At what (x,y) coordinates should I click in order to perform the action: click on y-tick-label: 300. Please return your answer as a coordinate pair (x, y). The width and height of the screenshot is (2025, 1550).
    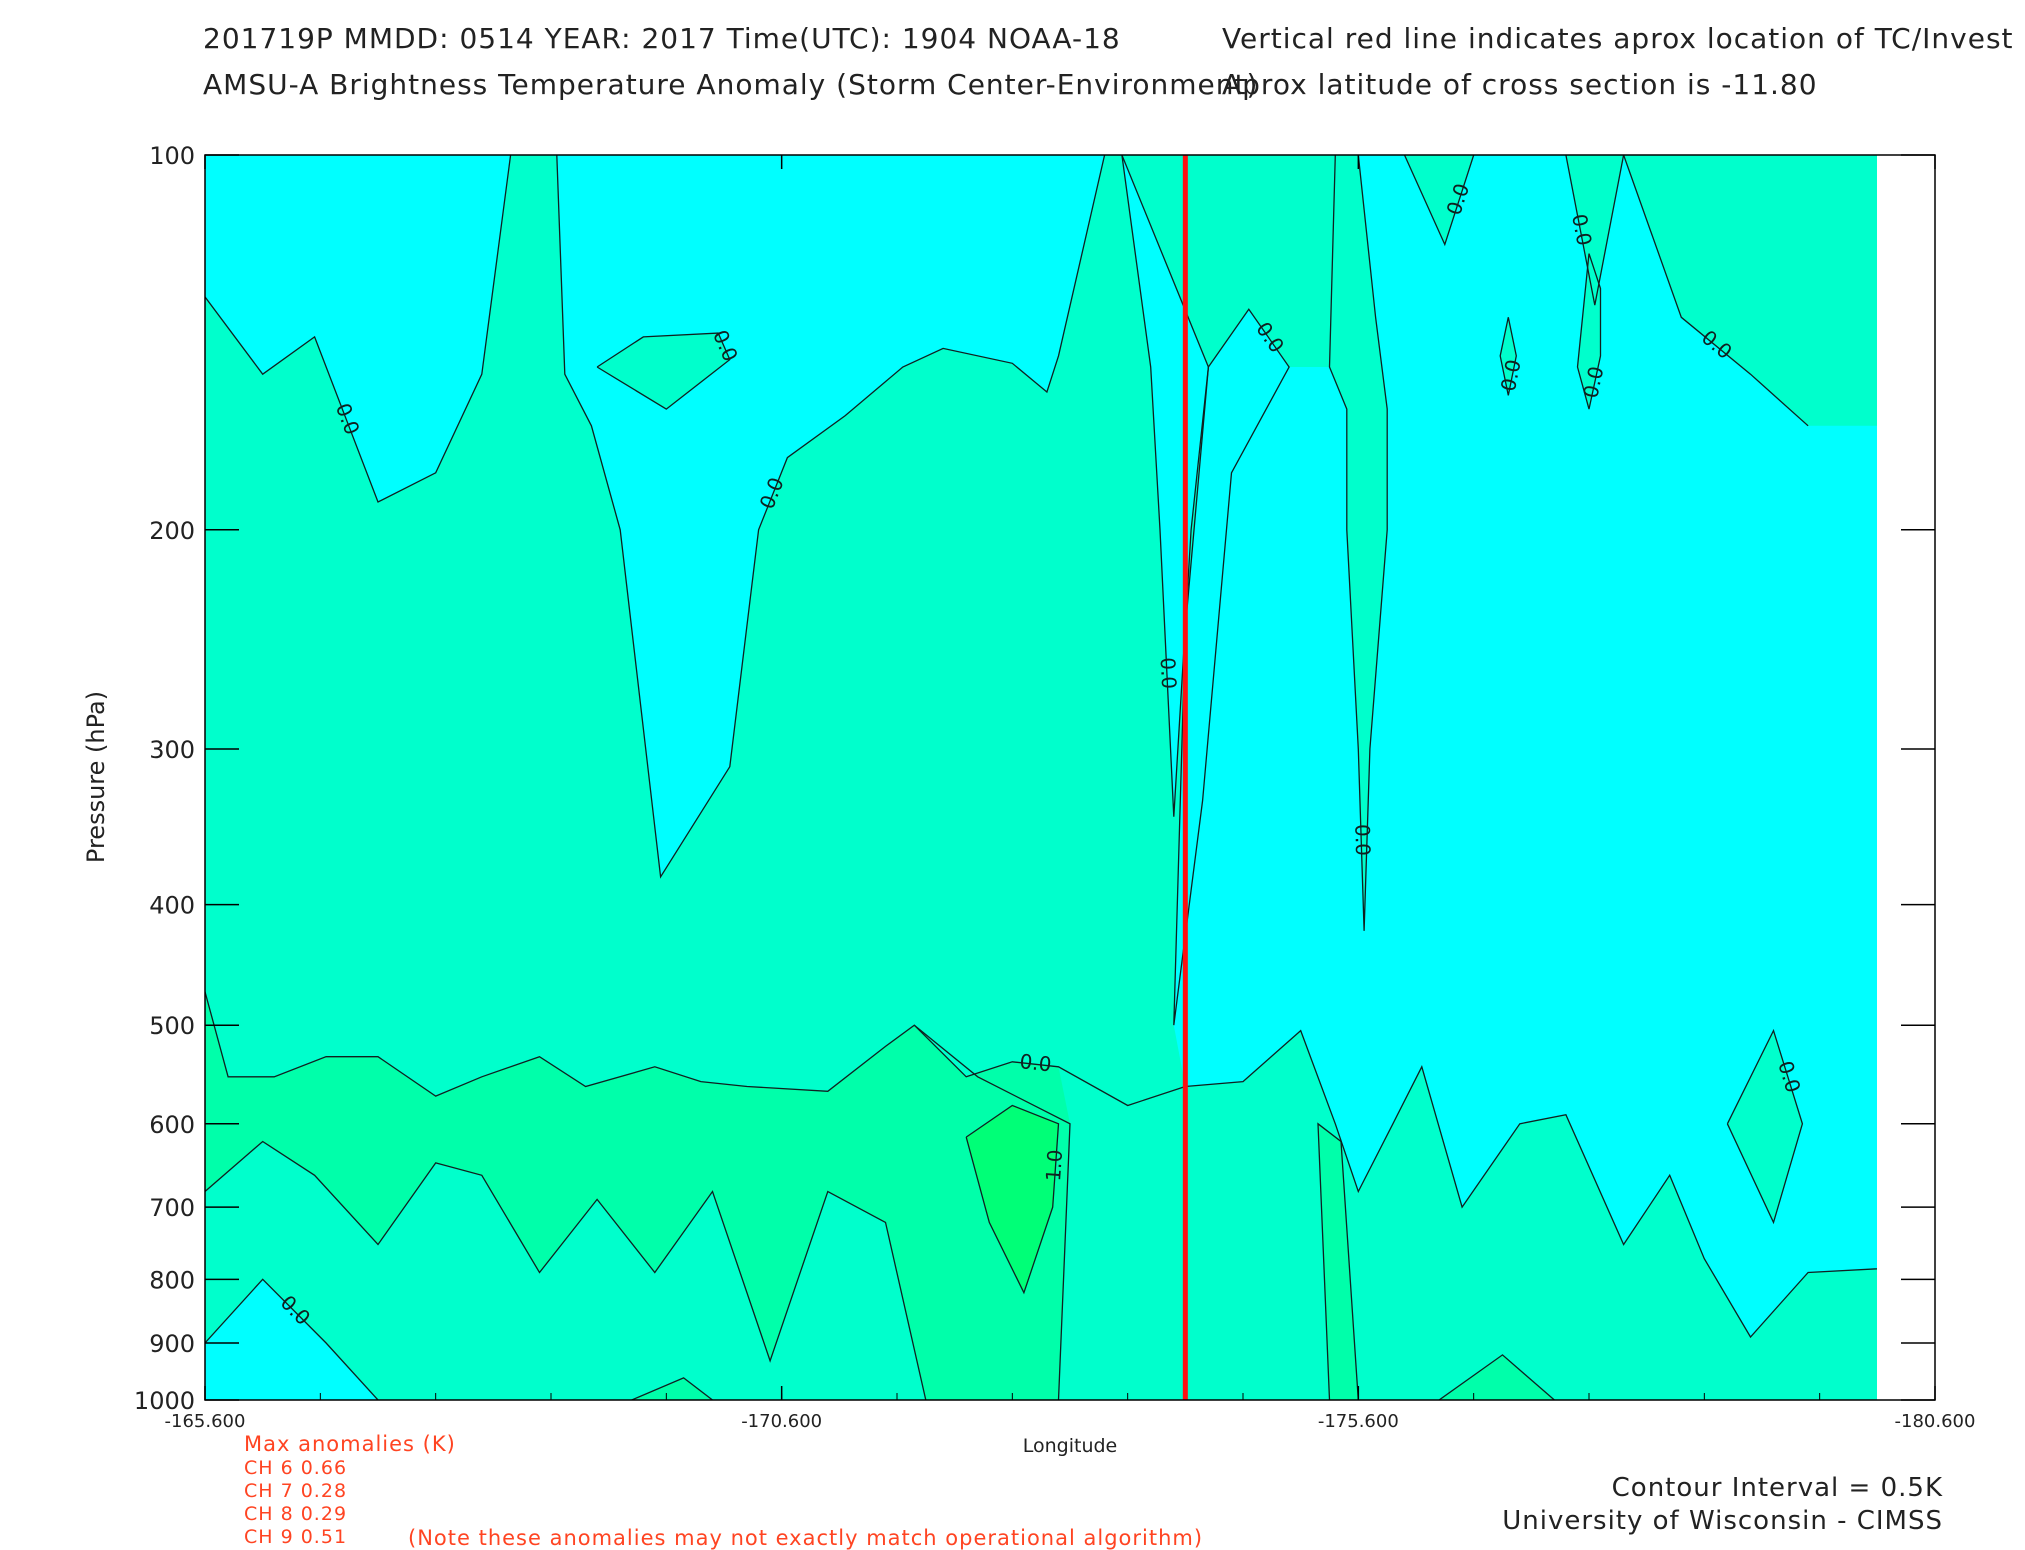
    Looking at the image, I should click on (172, 750).